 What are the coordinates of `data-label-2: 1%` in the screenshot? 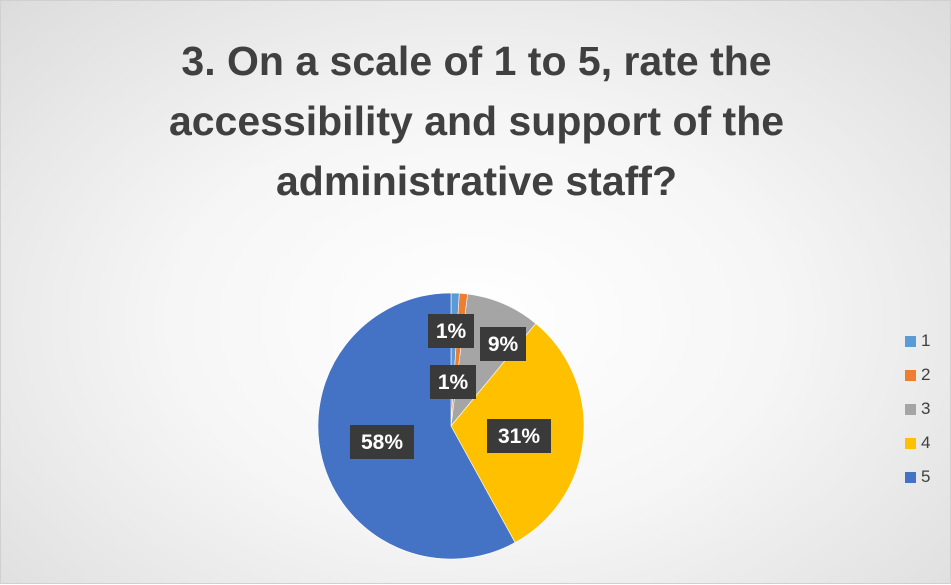 It's located at (453, 382).